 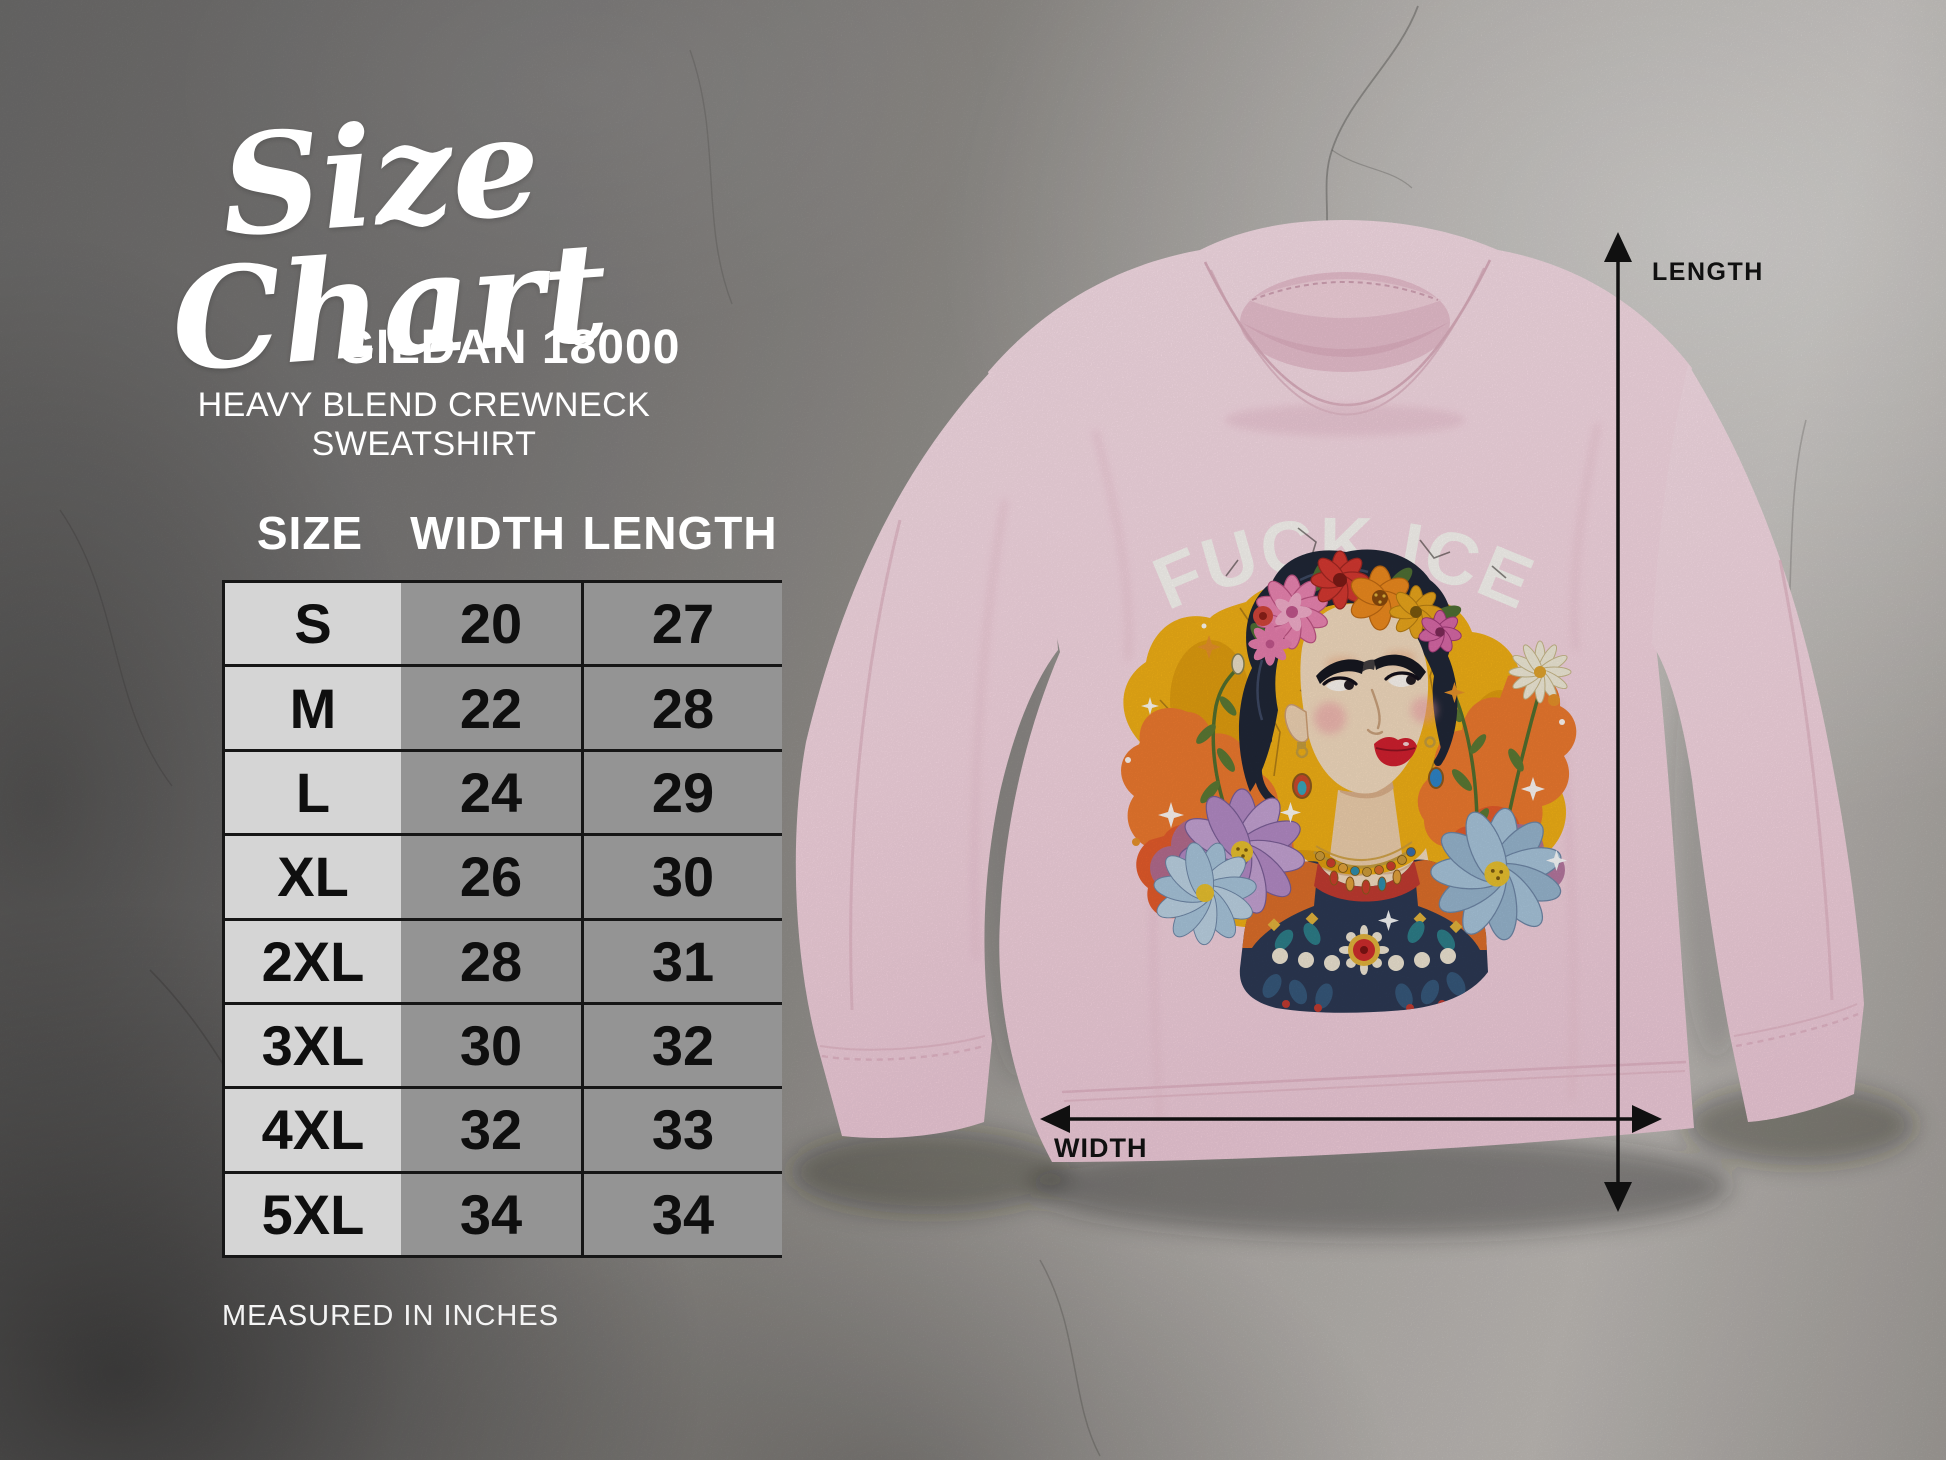 What do you see at coordinates (424, 424) in the screenshot?
I see `product-description: HEAVY BLEND CREWNECK SWEATSHIRT` at bounding box center [424, 424].